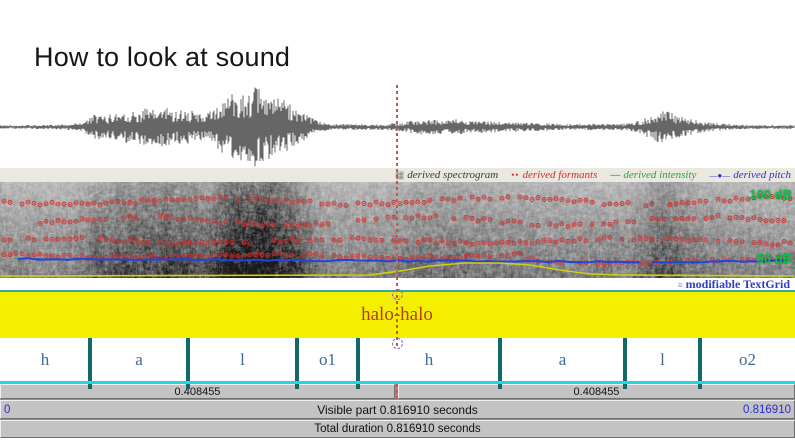  I want to click on phone-interval-o2: o2, so click(747, 359).